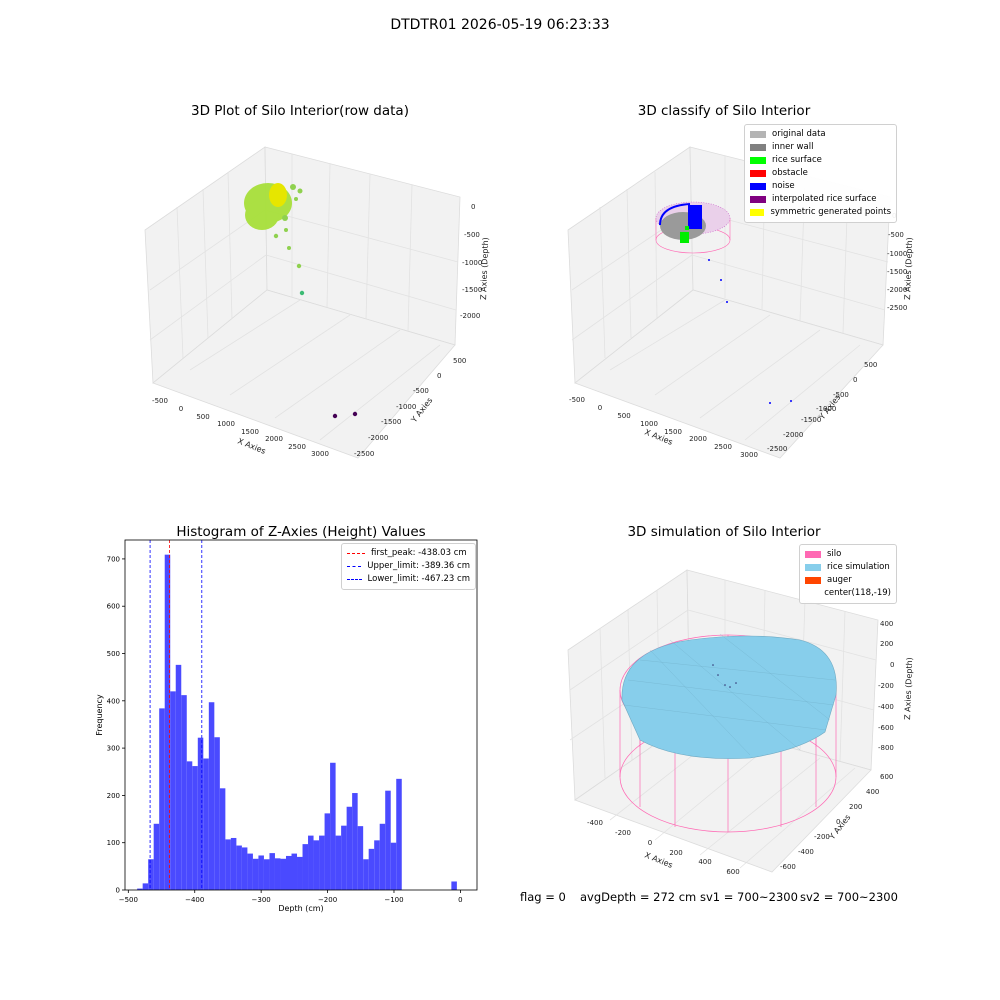 This screenshot has height=1000, width=1000. I want to click on svg-text: -200, so click(822, 837).